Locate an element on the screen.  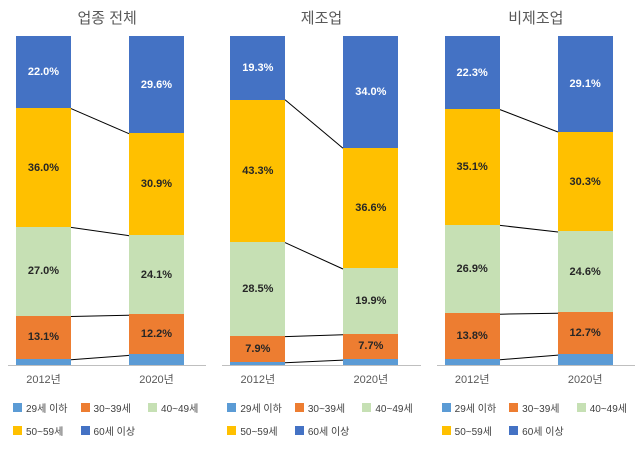
legend-item: 60세 이상 is located at coordinates (536, 430).